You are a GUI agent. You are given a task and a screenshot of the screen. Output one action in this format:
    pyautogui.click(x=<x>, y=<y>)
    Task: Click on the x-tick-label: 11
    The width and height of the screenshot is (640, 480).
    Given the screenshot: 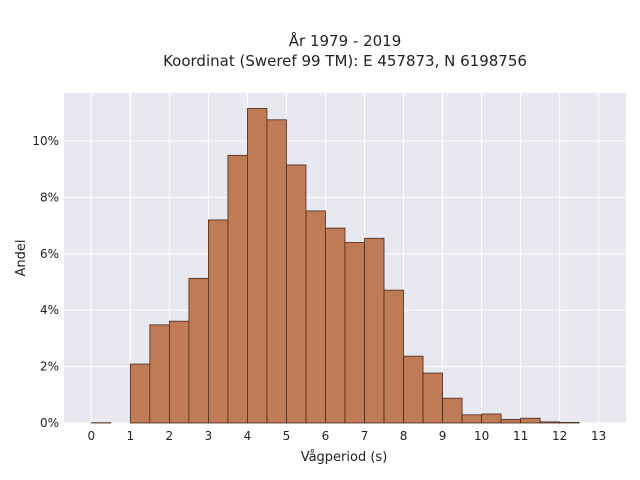 What is the action you would take?
    pyautogui.click(x=520, y=436)
    